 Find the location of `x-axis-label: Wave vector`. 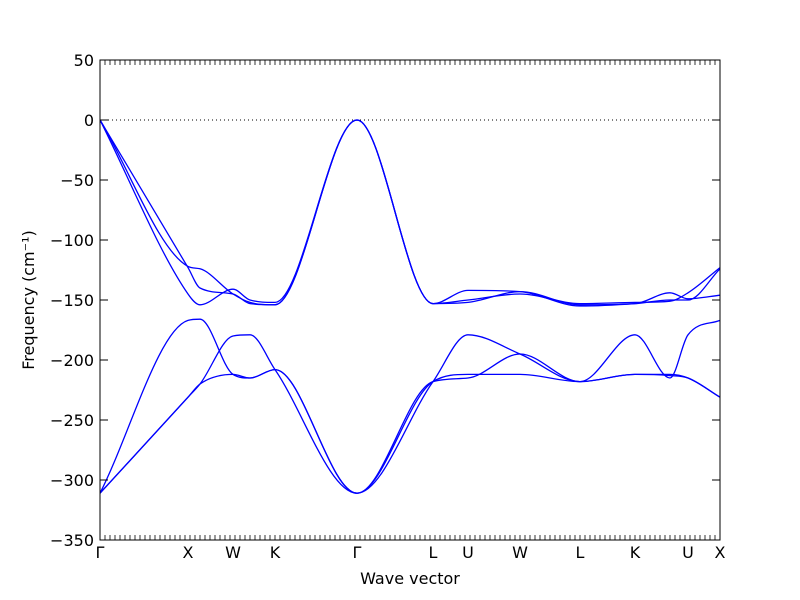

x-axis-label: Wave vector is located at coordinates (410, 578).